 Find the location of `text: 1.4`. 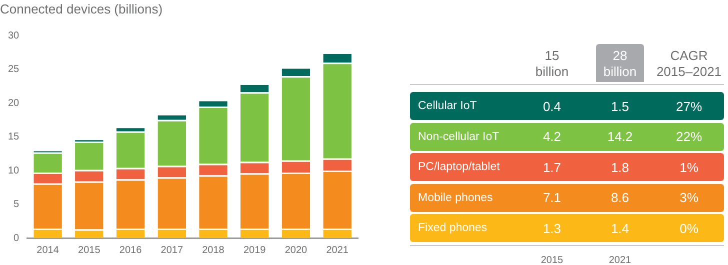

text: 1.4 is located at coordinates (620, 228).